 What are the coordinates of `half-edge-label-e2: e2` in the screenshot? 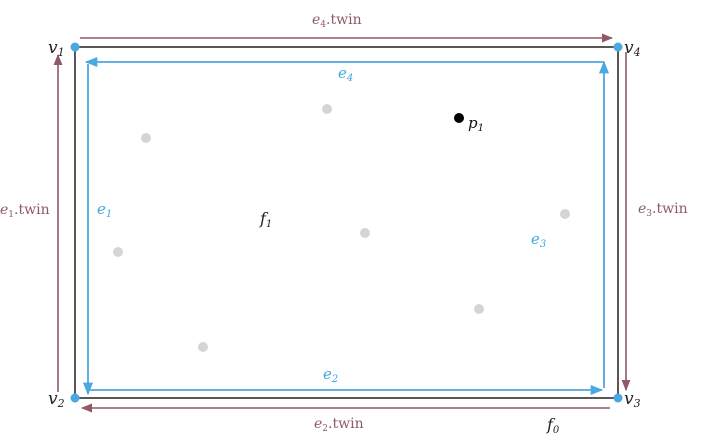 It's located at (330, 375).